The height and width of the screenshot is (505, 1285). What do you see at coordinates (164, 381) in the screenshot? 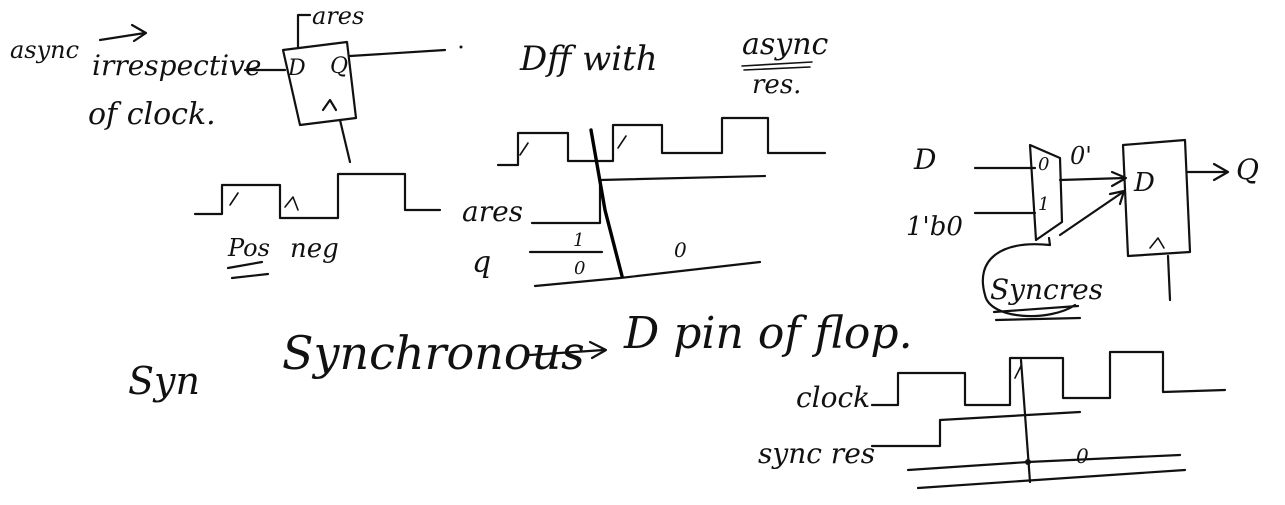
I see `syn-label: Syn` at bounding box center [164, 381].